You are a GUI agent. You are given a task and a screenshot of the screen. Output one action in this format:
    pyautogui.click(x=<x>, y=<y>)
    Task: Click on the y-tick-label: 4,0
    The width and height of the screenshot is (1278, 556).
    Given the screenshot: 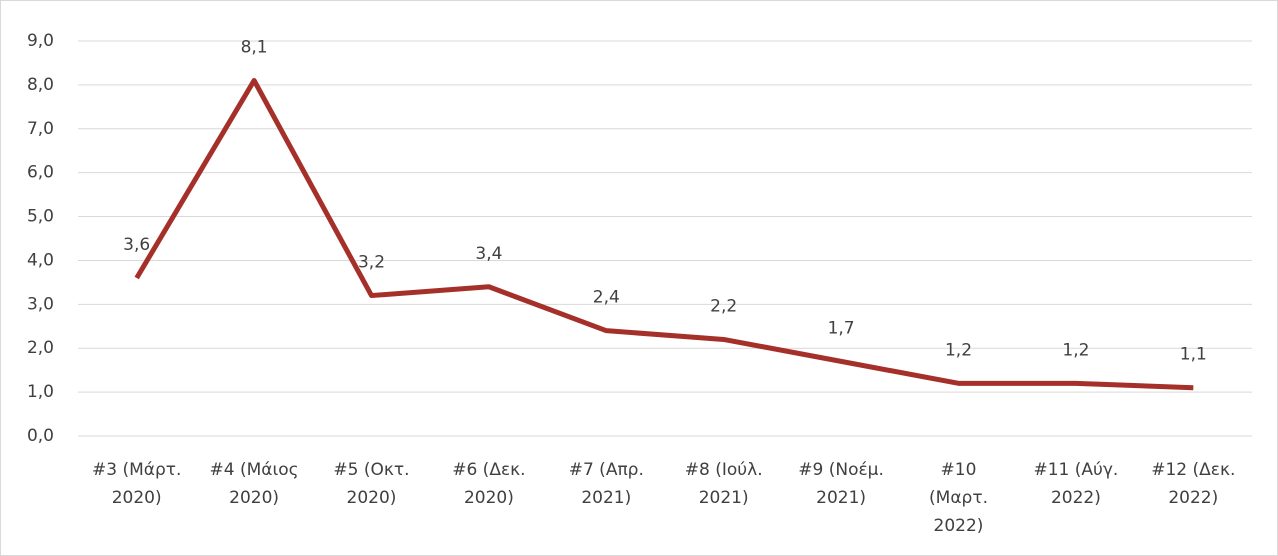 What is the action you would take?
    pyautogui.click(x=40, y=260)
    